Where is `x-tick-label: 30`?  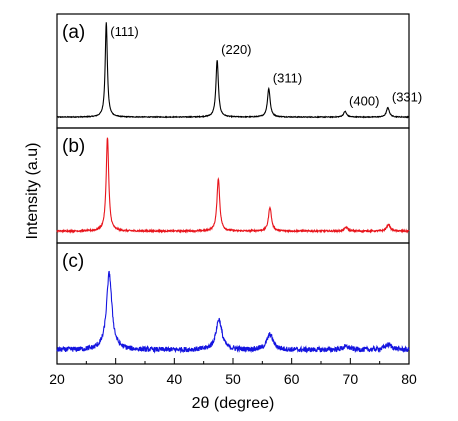
x-tick-label: 30 is located at coordinates (116, 379).